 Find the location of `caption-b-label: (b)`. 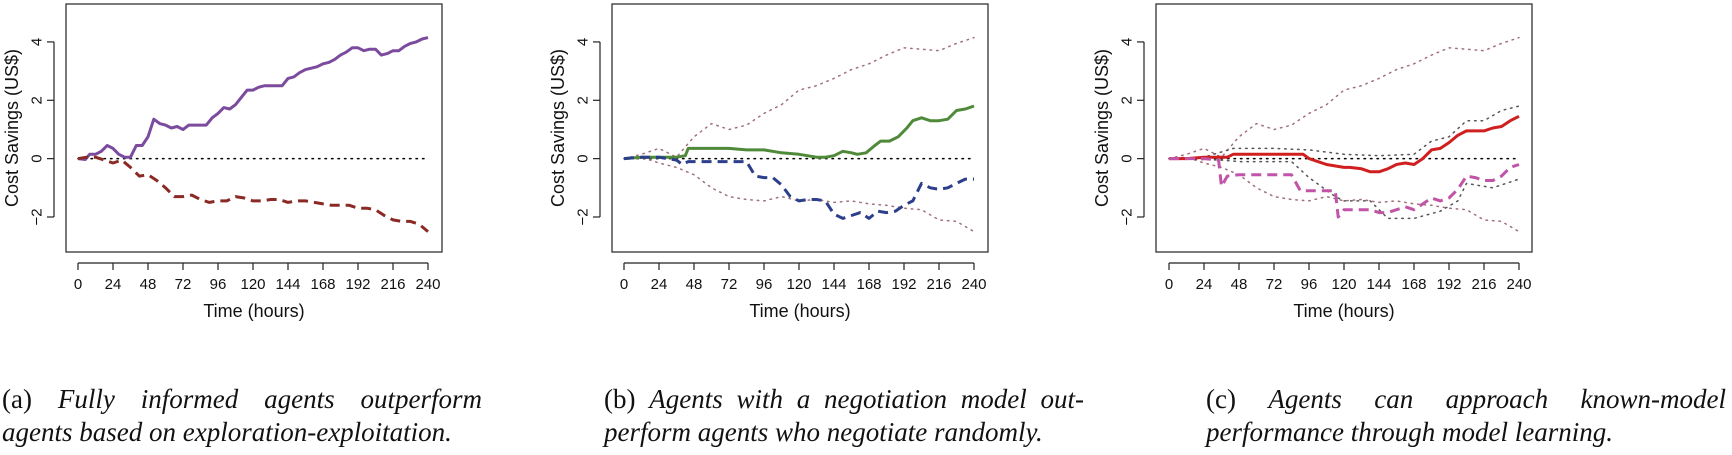

caption-b-label: (b) is located at coordinates (620, 399).